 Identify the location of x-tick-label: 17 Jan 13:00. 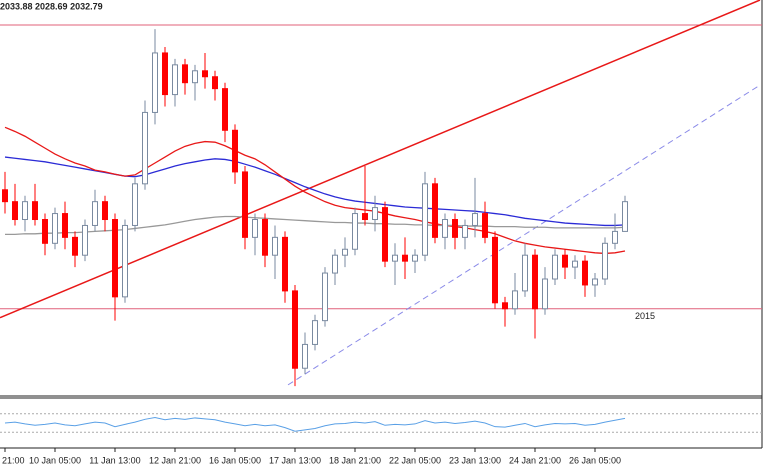
(295, 460).